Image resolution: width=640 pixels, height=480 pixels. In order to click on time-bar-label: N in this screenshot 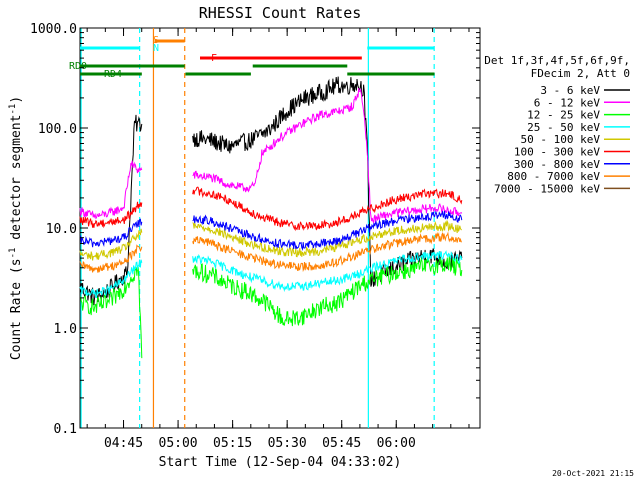, I will do `click(156, 48)`.